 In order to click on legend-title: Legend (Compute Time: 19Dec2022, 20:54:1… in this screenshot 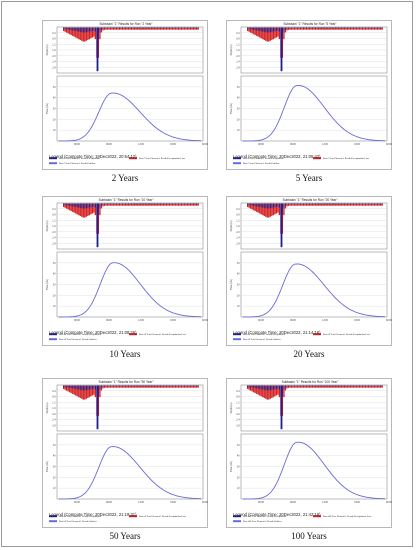, I will do `click(93, 156)`.